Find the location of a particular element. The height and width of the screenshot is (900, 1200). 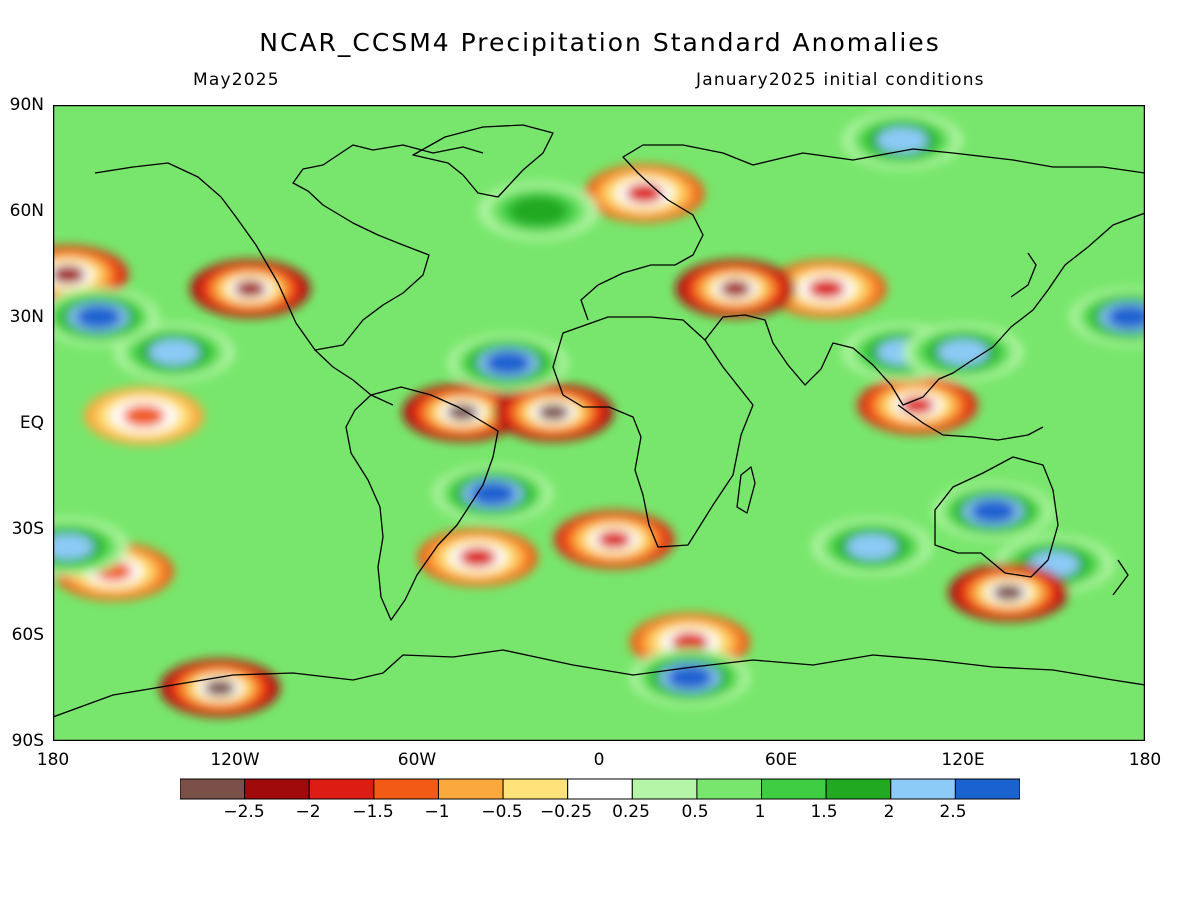

coastline-africa is located at coordinates (653, 432).